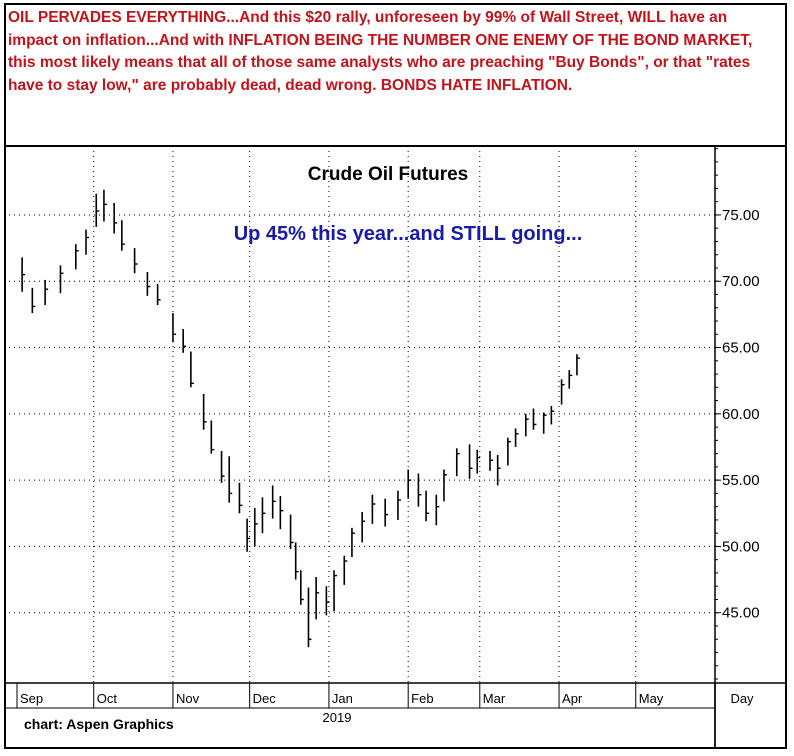  What do you see at coordinates (741, 281) in the screenshot?
I see `y-tick-label: 70.00` at bounding box center [741, 281].